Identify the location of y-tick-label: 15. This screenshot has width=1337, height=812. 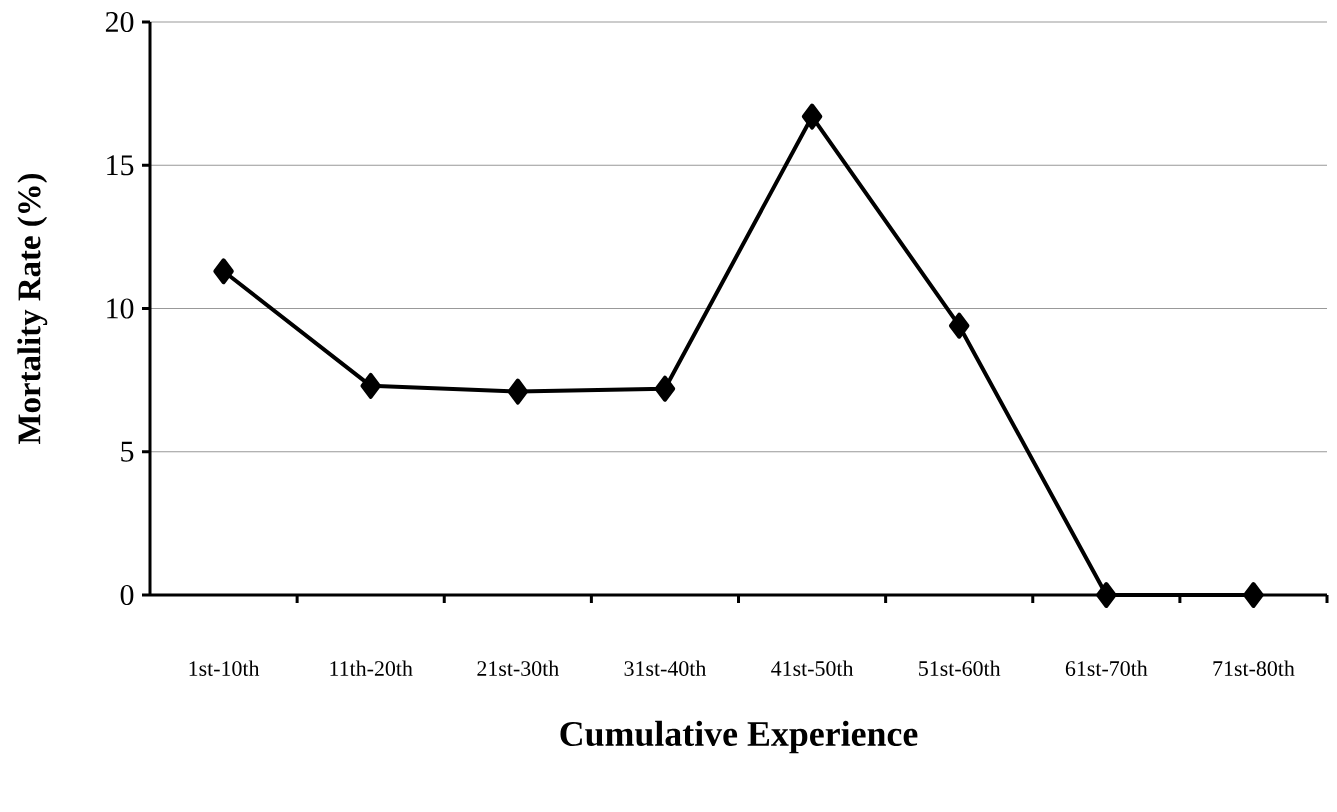
(120, 165).